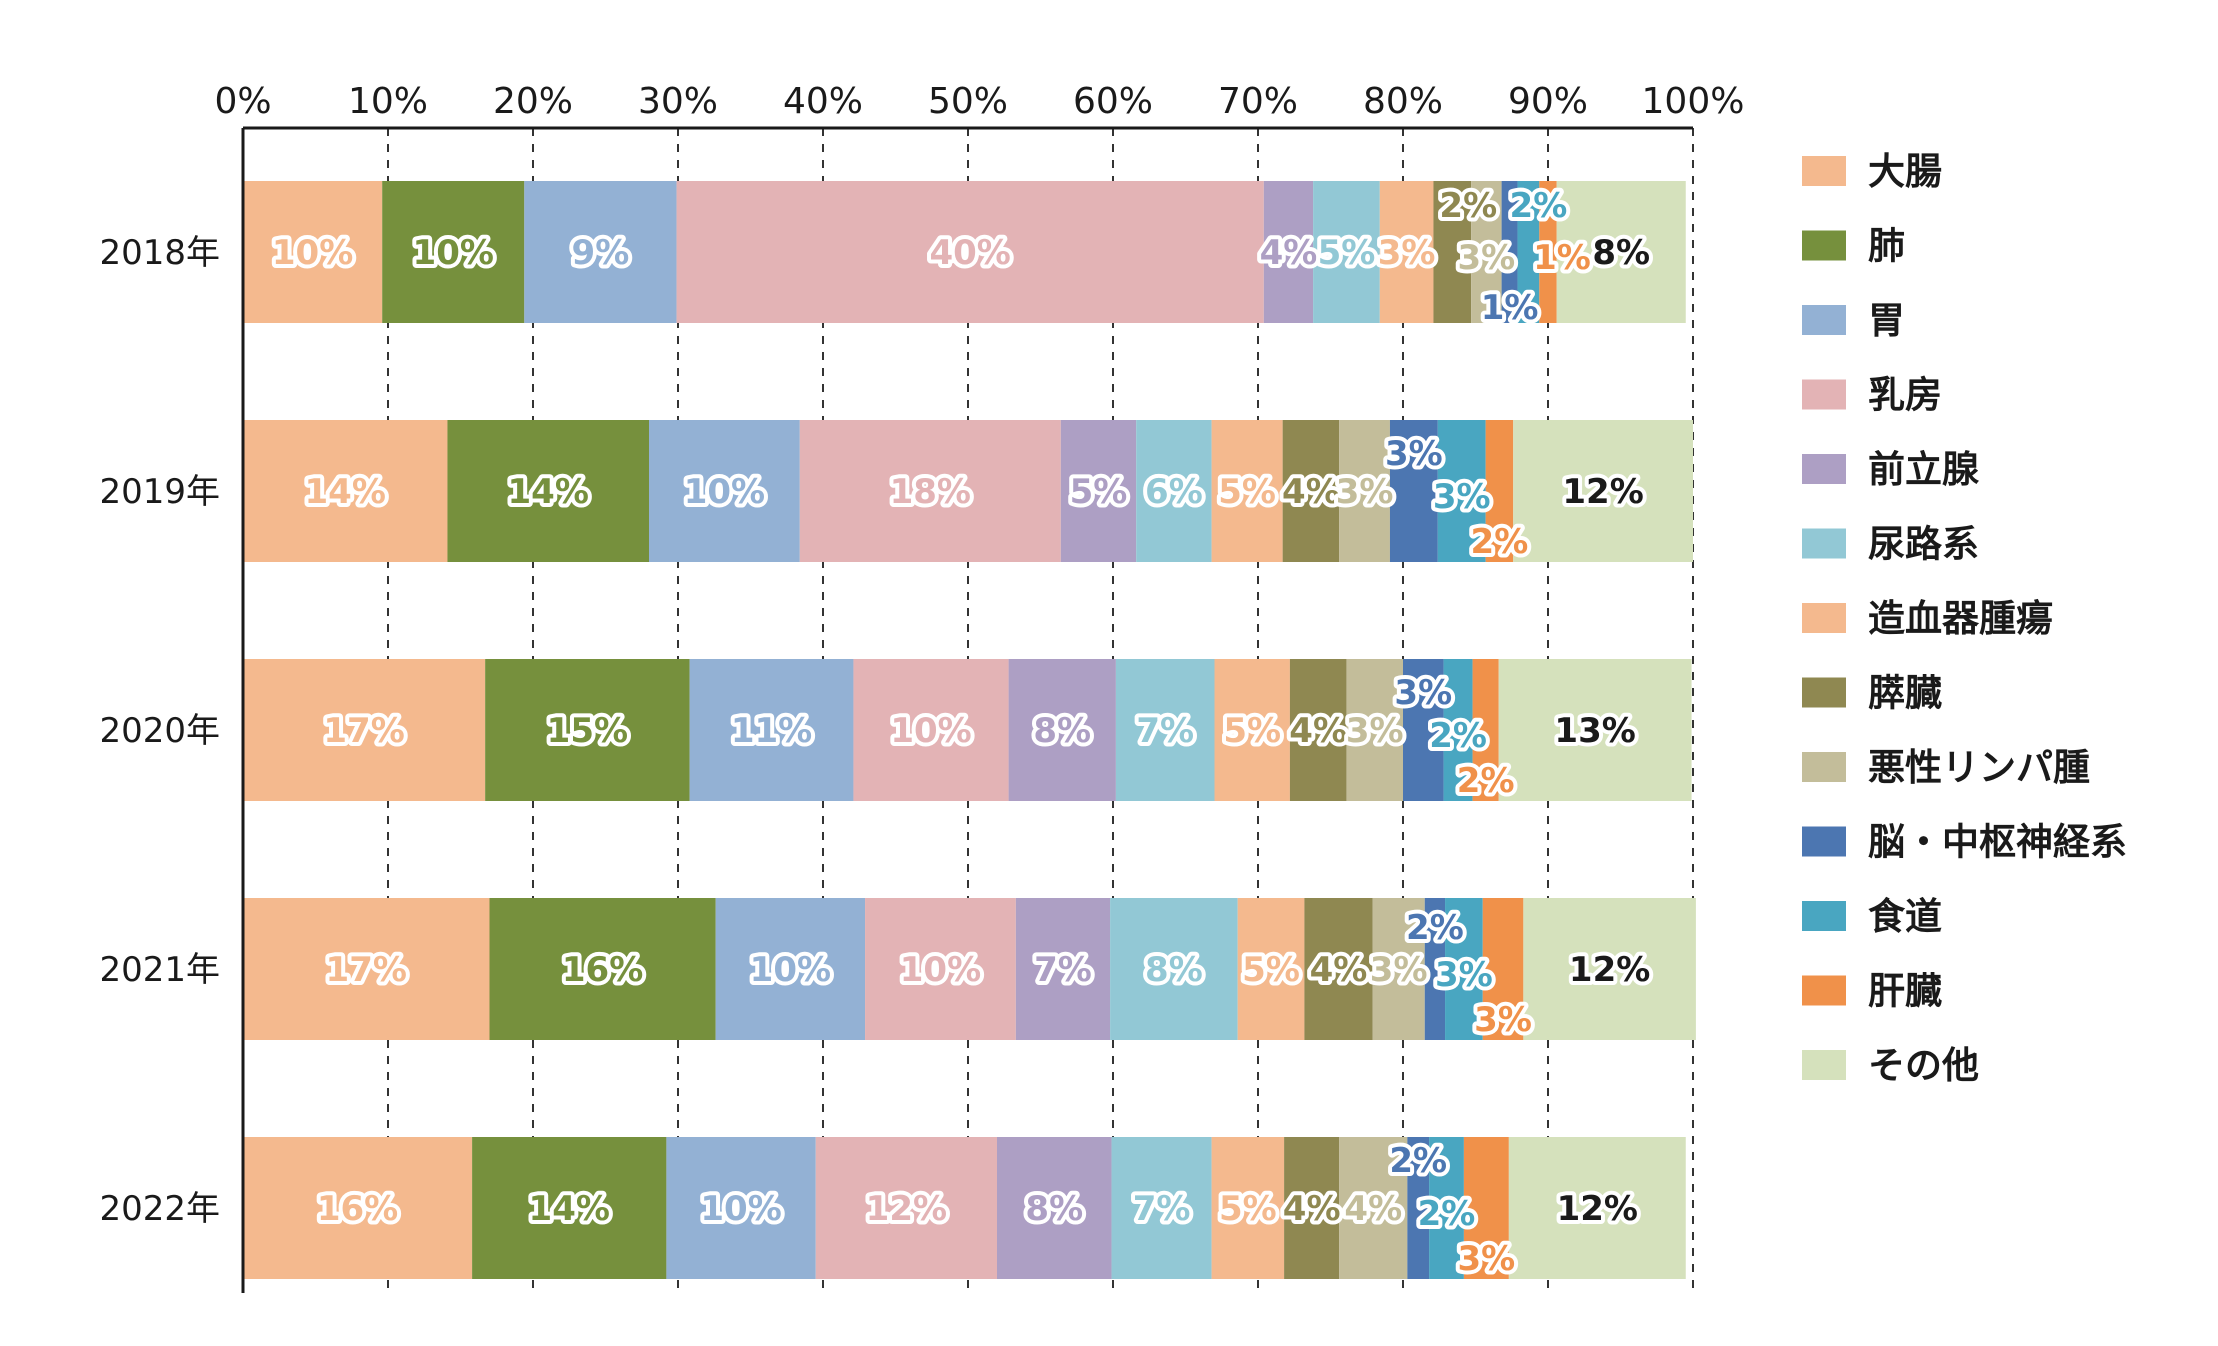  I want to click on legend-label: 大腸, so click(1905, 171).